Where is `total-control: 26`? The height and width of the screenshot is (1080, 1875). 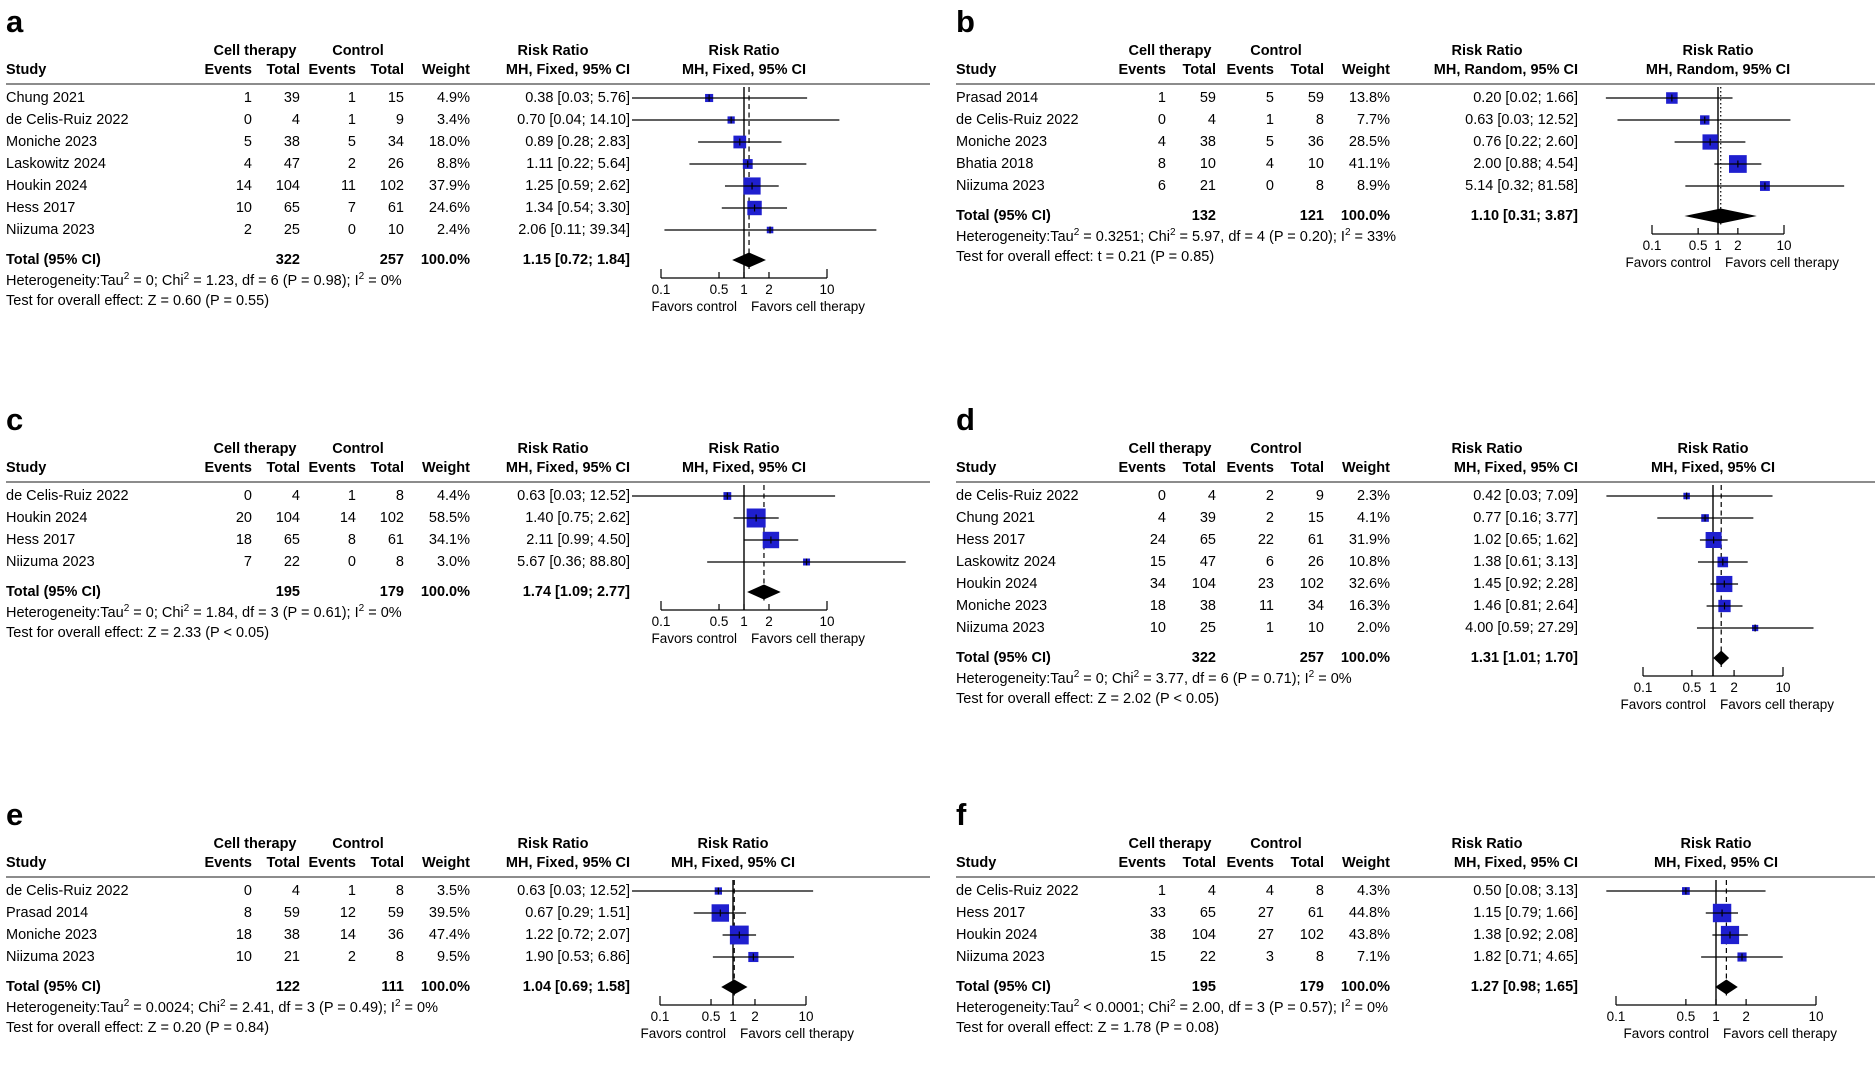
total-control: 26 is located at coordinates (395, 164).